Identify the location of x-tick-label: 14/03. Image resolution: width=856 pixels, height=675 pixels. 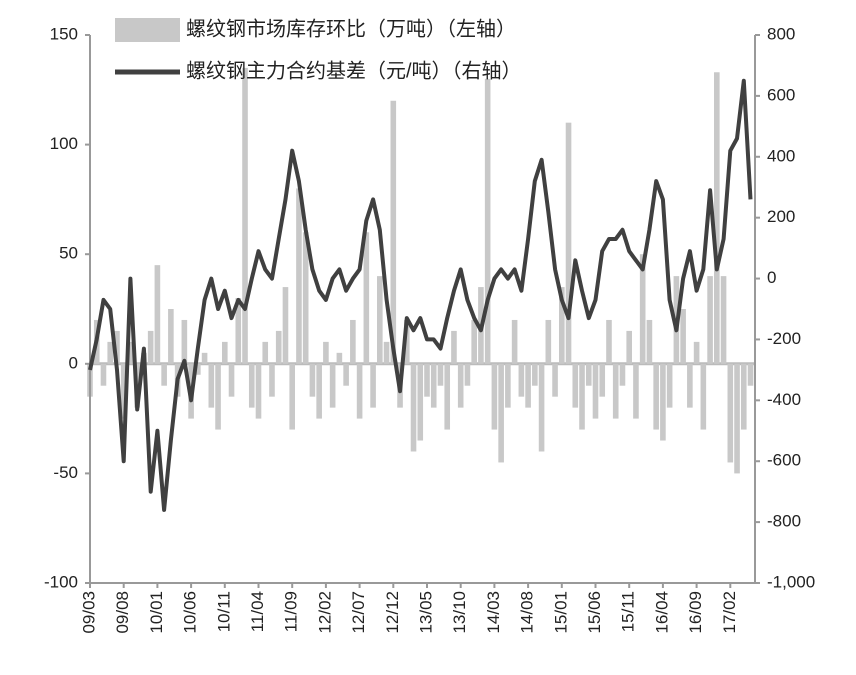
(493, 612).